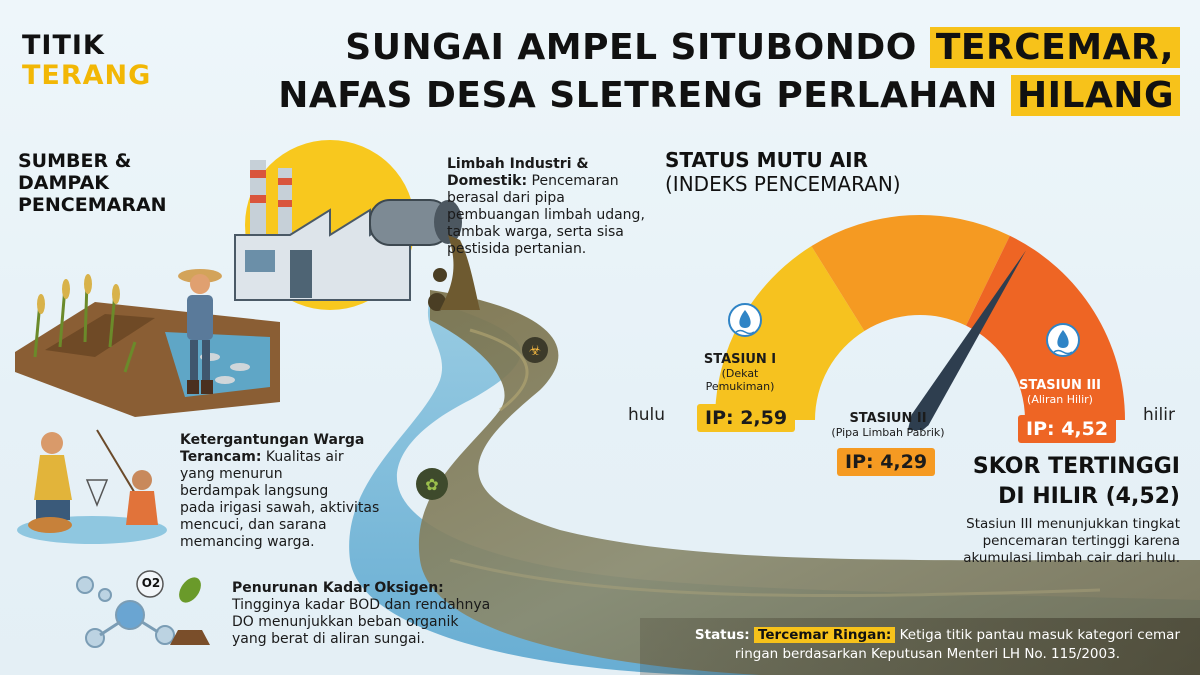 The width and height of the screenshot is (1200, 675). I want to click on hazard-bubble-icon, so click(437, 302).